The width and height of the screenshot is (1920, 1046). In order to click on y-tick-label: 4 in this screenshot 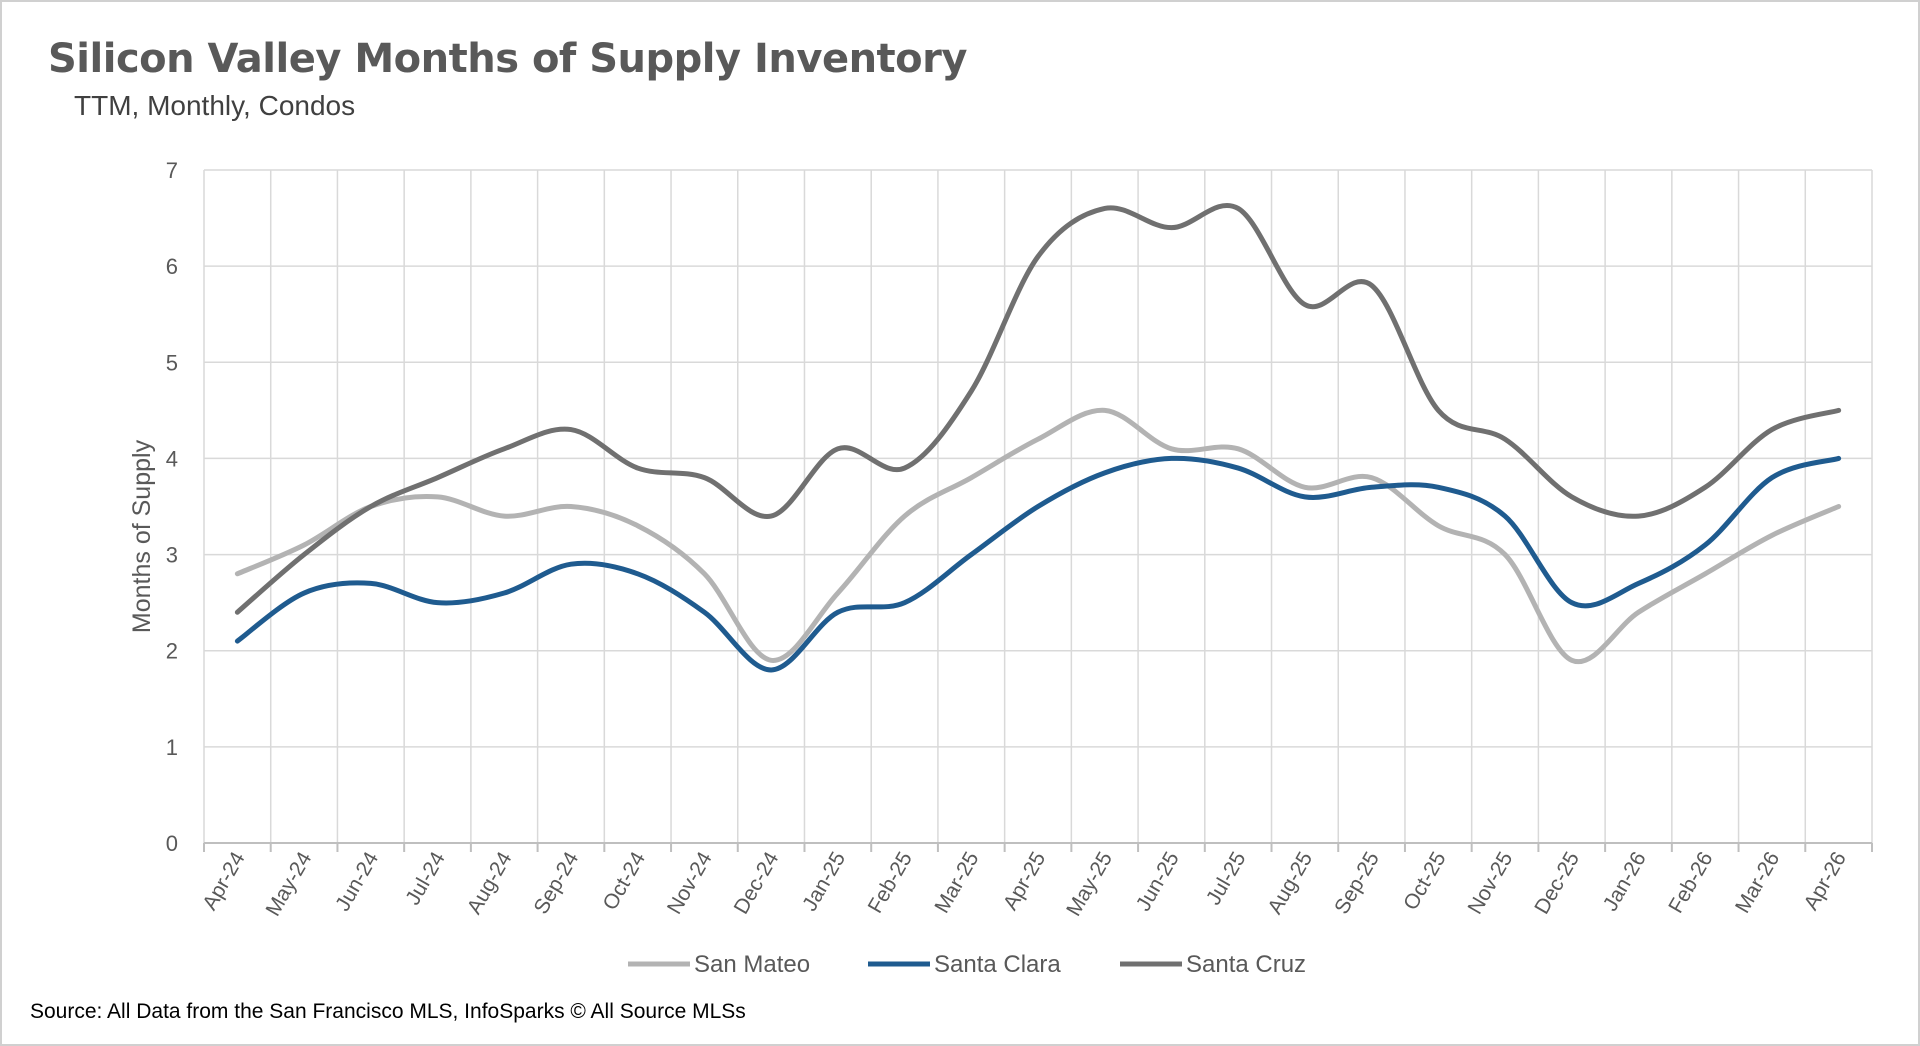, I will do `click(172, 458)`.